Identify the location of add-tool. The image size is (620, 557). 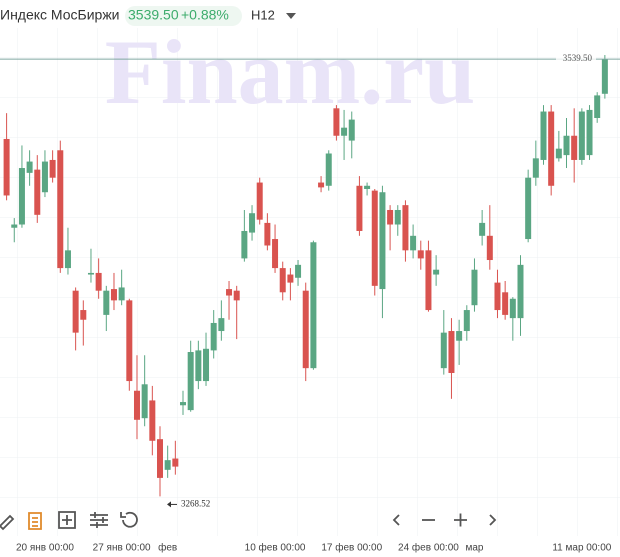
(67, 520).